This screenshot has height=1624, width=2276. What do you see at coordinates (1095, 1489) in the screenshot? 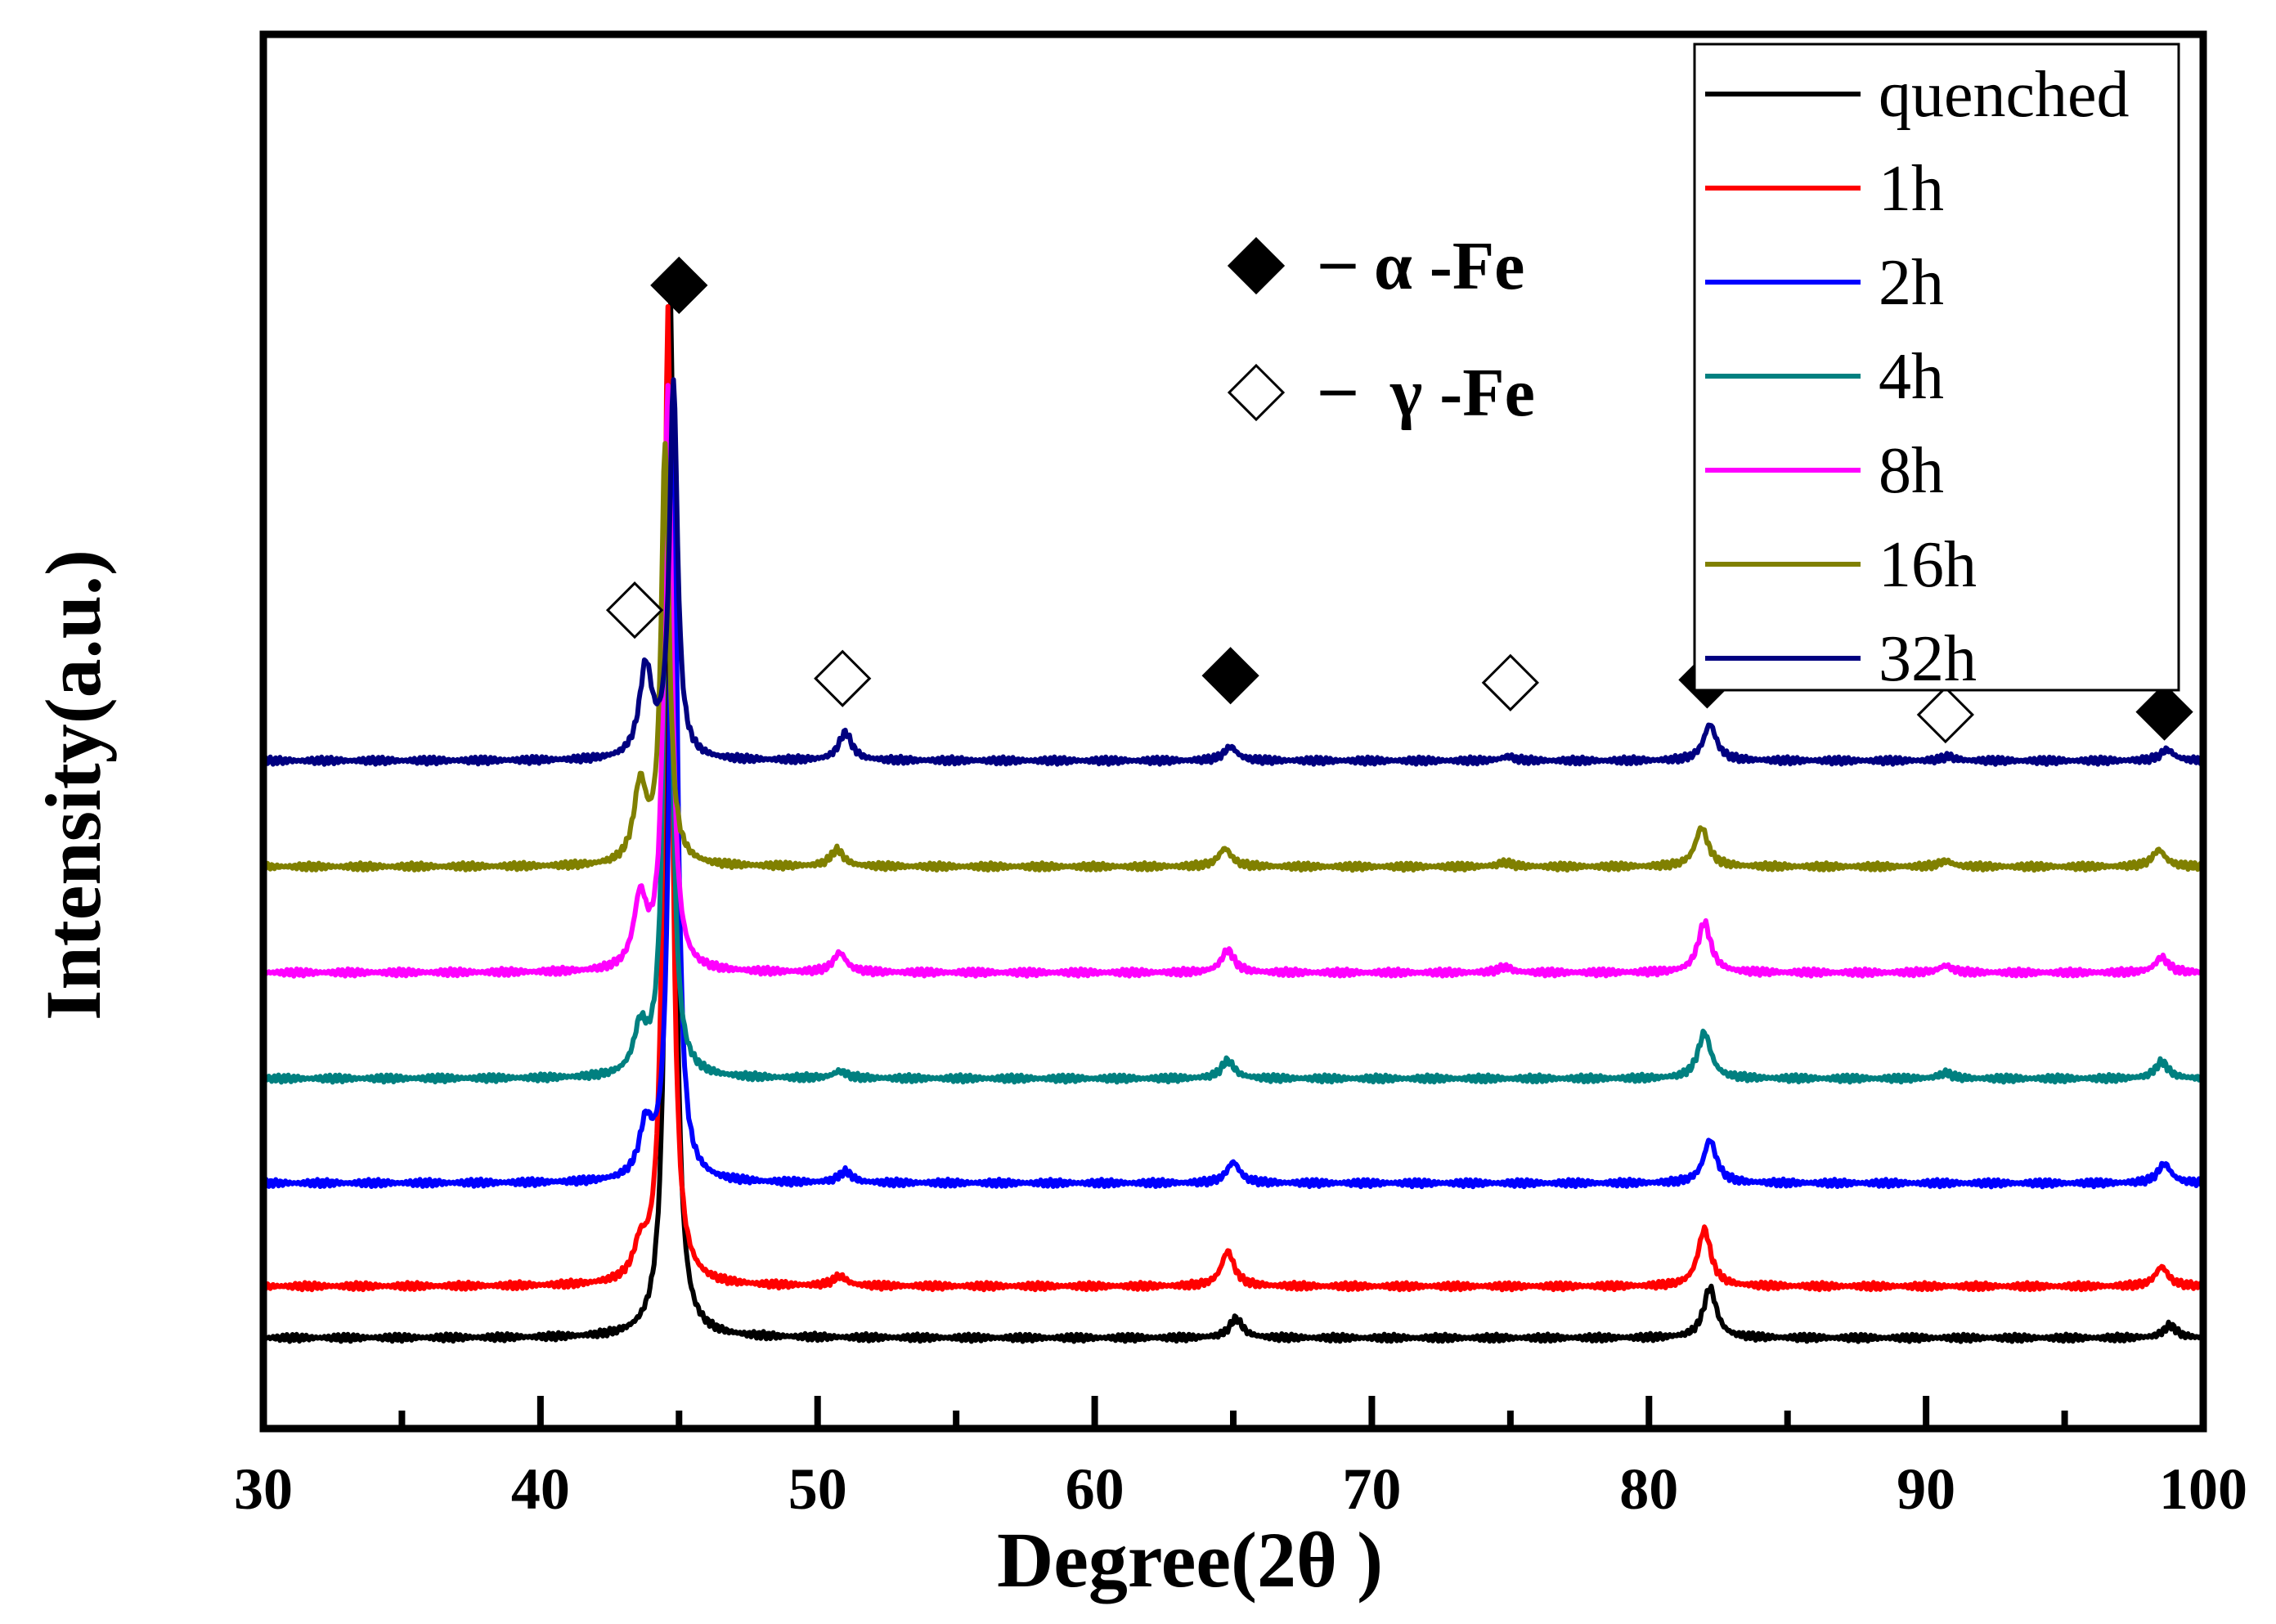
I see `x-tick-label: 60` at bounding box center [1095, 1489].